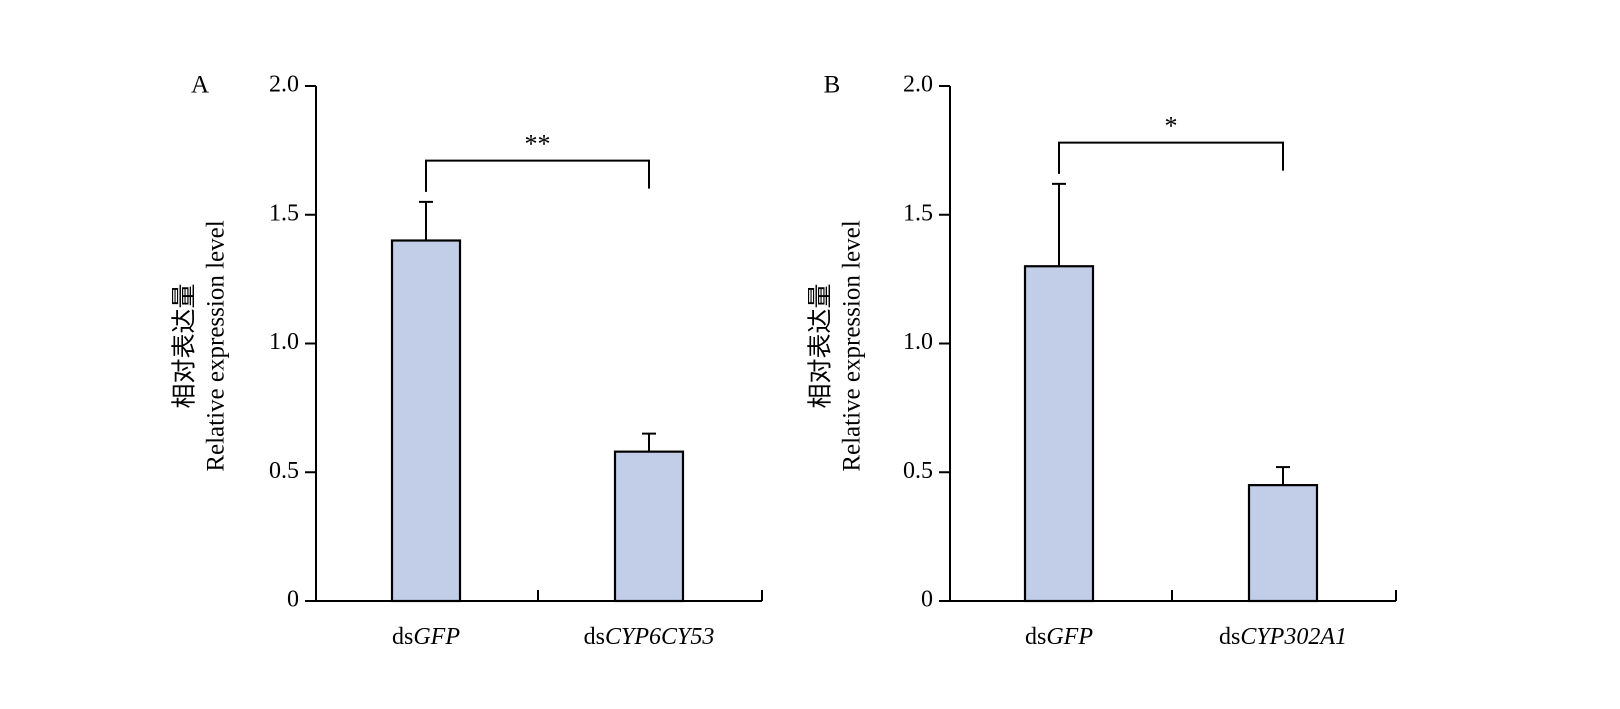  What do you see at coordinates (538, 144) in the screenshot?
I see `significance-marker: **` at bounding box center [538, 144].